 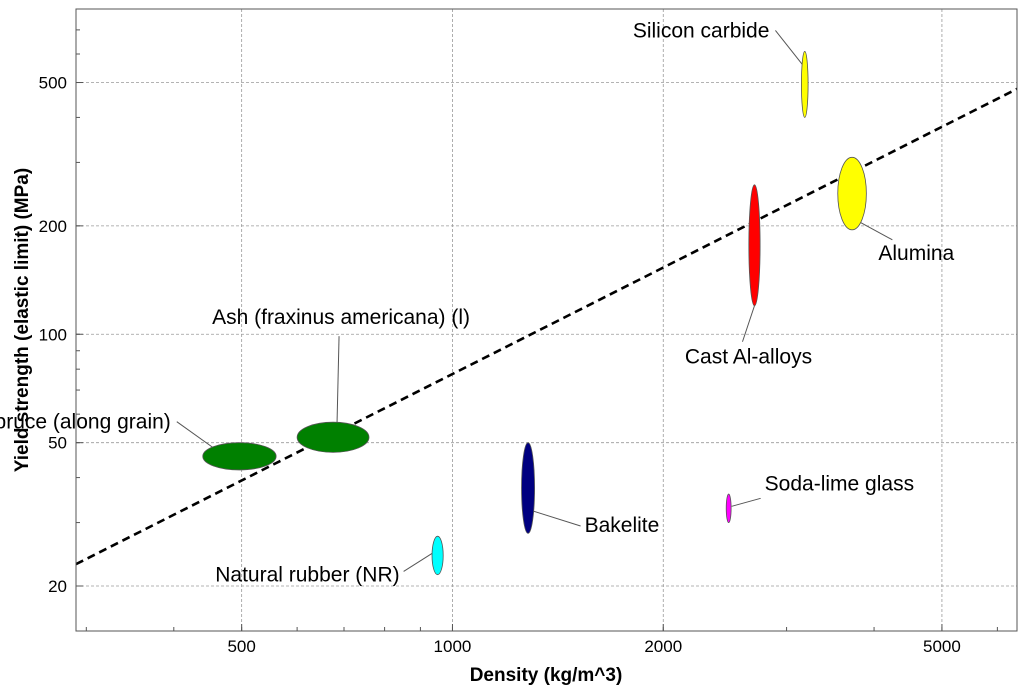 I want to click on label-ash-fraxinus-americana-l: Ash (fraxinus americana) (l), so click(x=341, y=317).